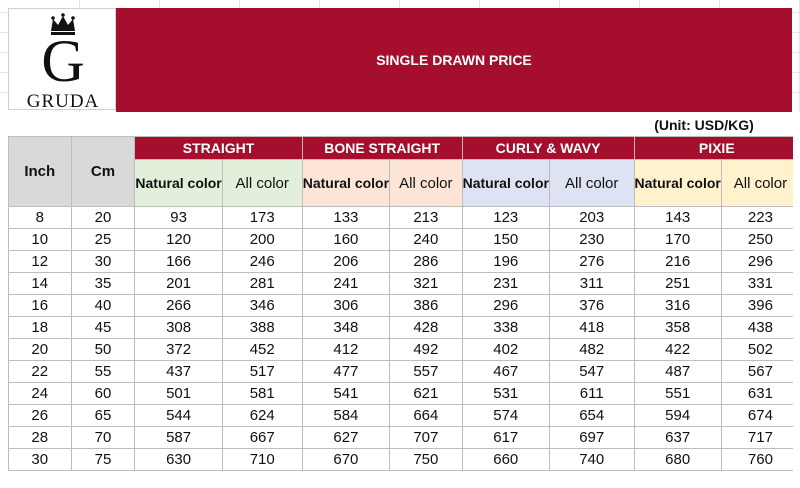 This screenshot has height=488, width=800. What do you see at coordinates (591, 437) in the screenshot?
I see `cell-curly-wavy-all-color: 697` at bounding box center [591, 437].